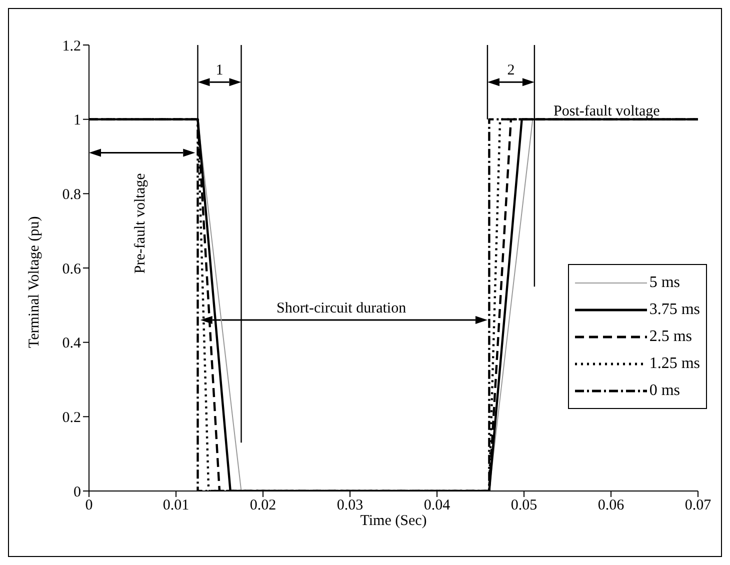 This screenshot has height=565, width=730. I want to click on x-axis-title: Time (Sec), so click(393, 521).